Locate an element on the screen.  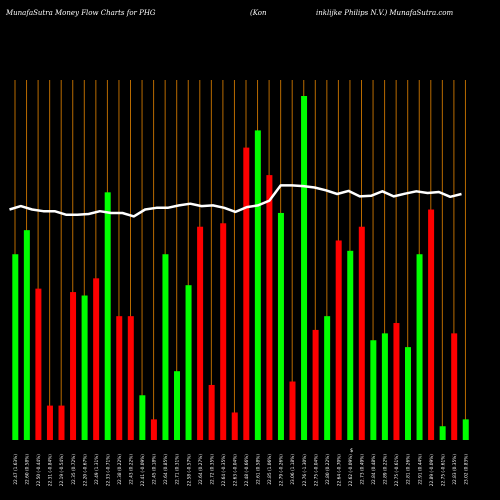
x-tick-label: 22.45 (0.18%) is located at coordinates (155, 469).